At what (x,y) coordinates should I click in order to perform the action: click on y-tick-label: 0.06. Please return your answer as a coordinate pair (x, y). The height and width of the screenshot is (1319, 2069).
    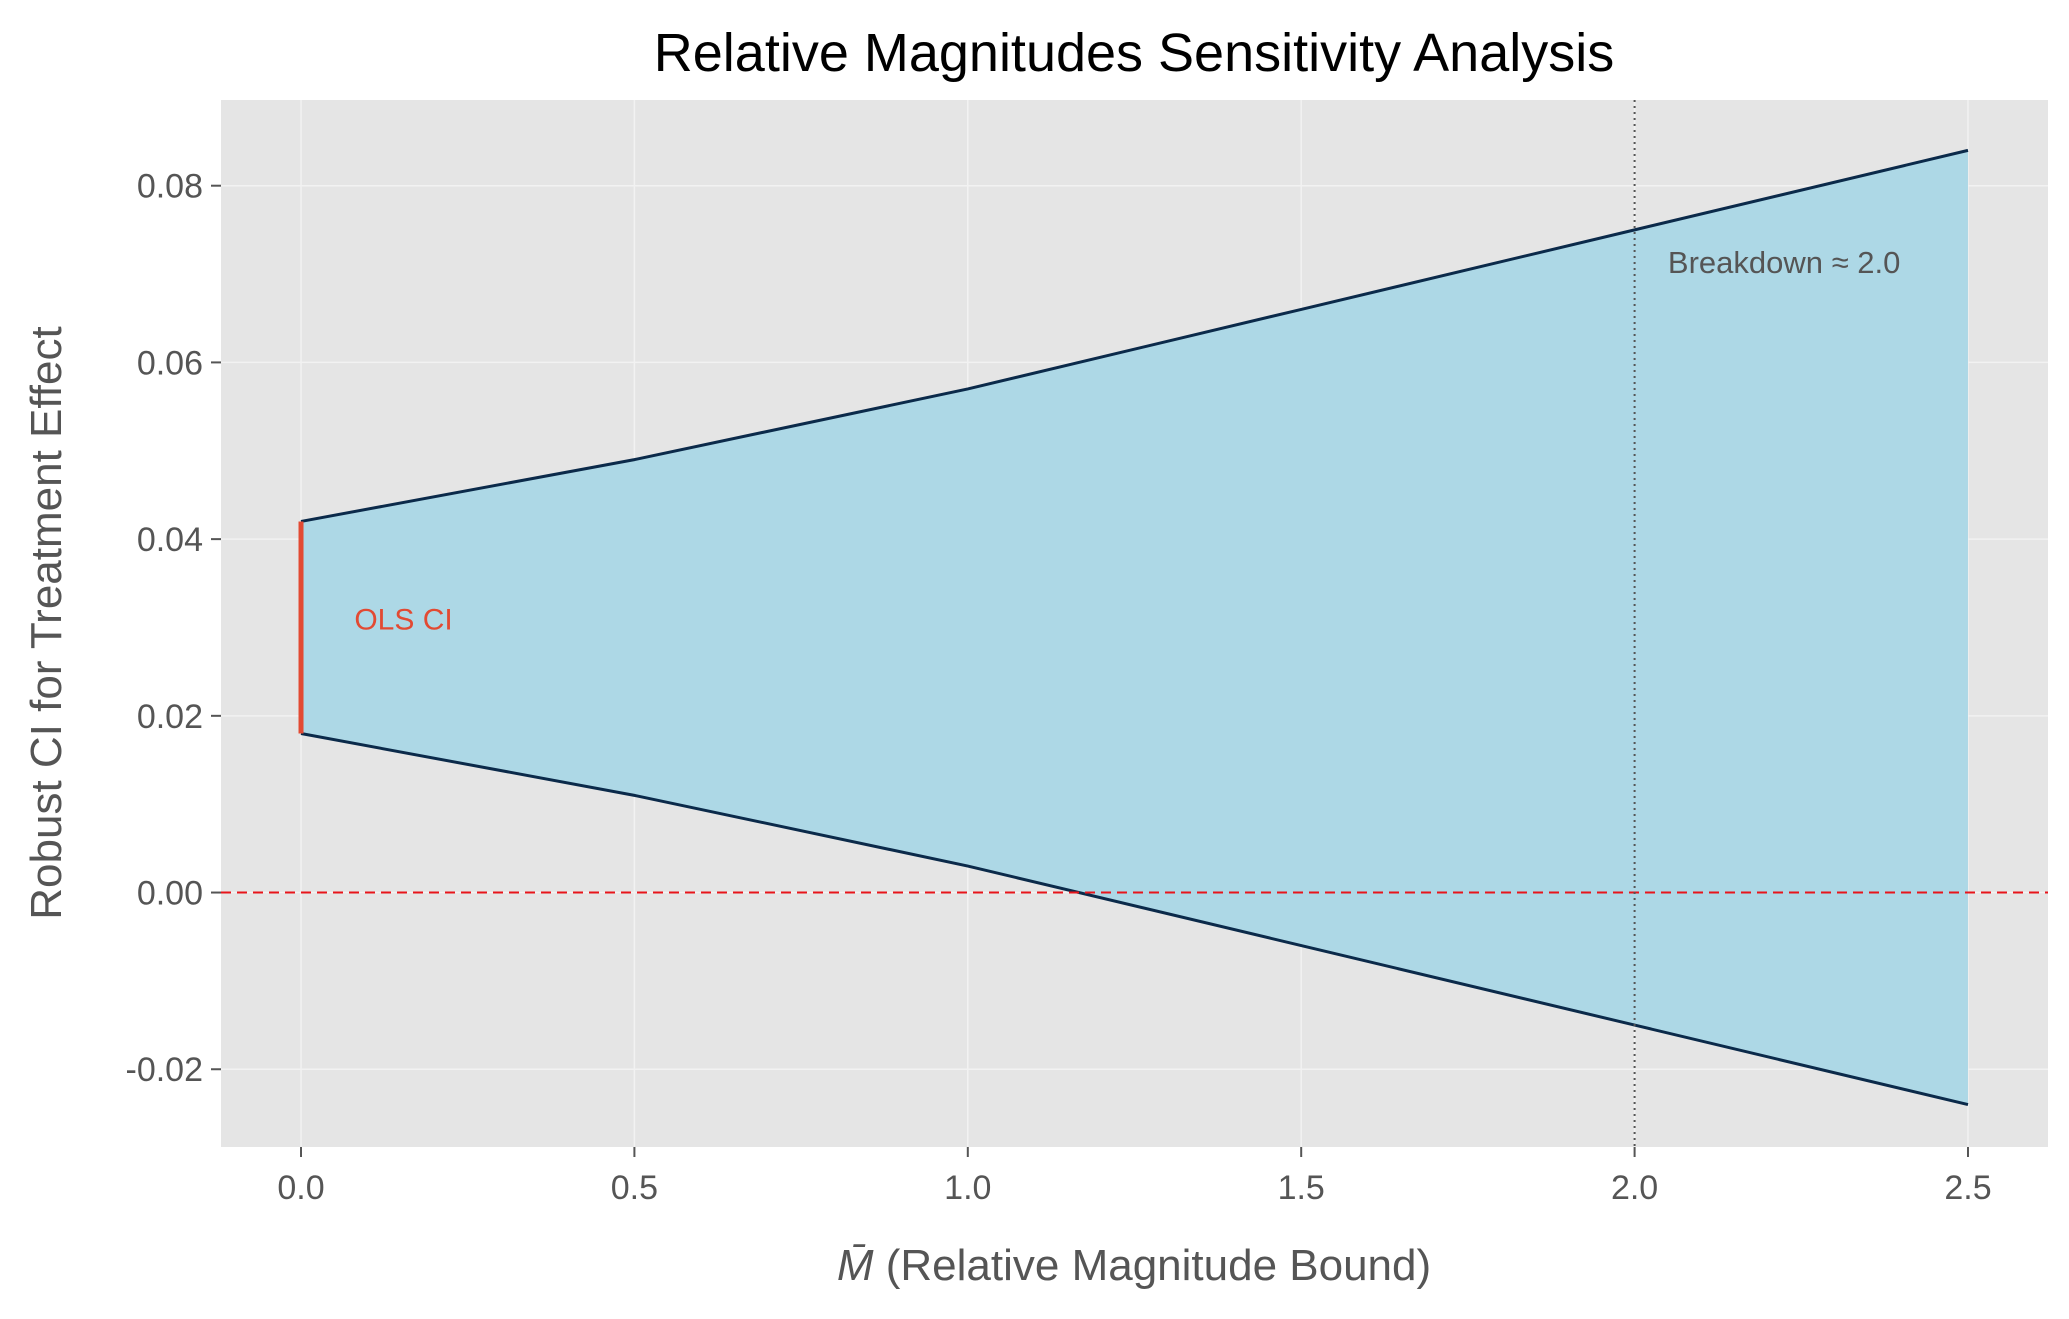
    Looking at the image, I should click on (170, 363).